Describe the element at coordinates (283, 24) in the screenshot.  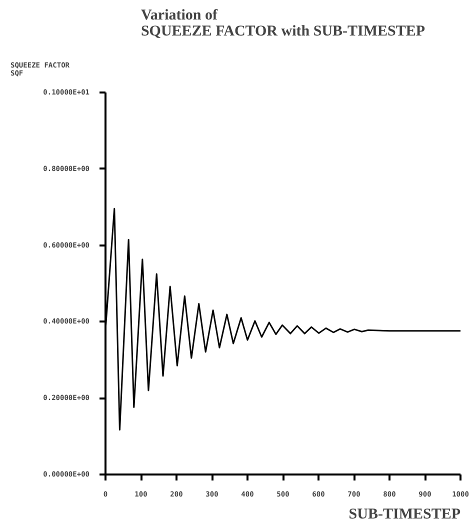
I see `chart-title: Variation of SQUEEZE FACTOR with SUB-TIMESTEP` at that location.